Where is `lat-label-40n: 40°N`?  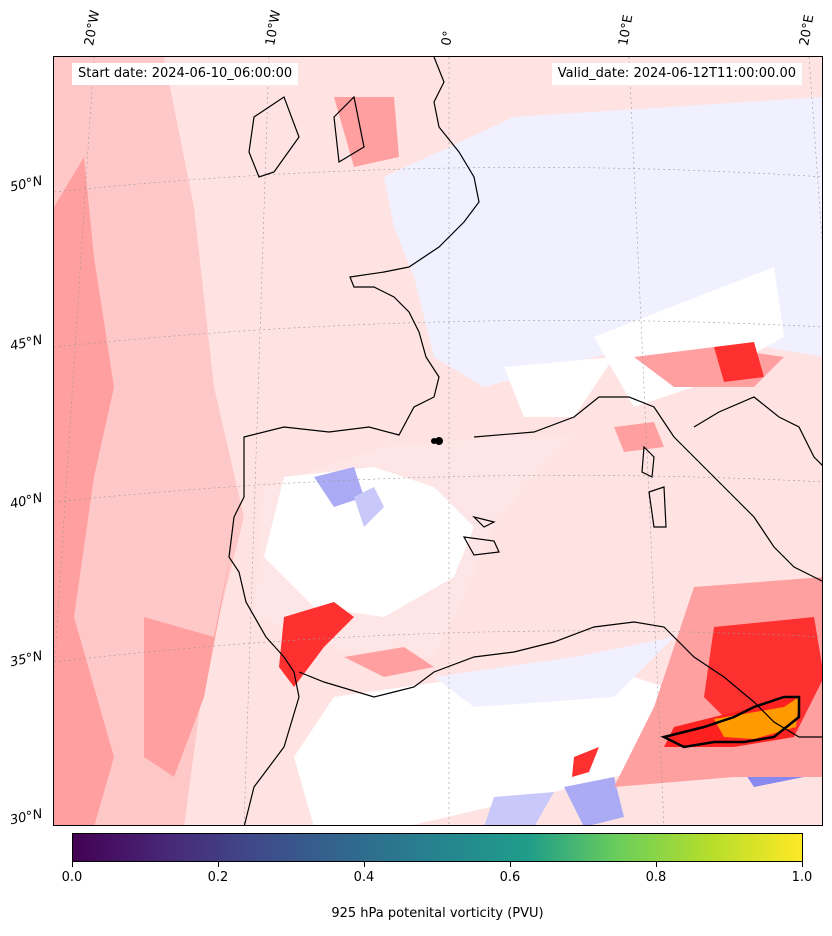 lat-label-40n: 40°N is located at coordinates (26, 501).